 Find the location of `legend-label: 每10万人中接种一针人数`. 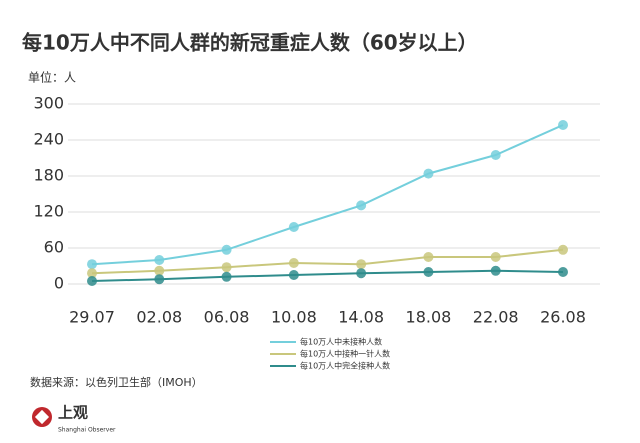

legend-label: 每10万人中接种一针人数 is located at coordinates (345, 354).